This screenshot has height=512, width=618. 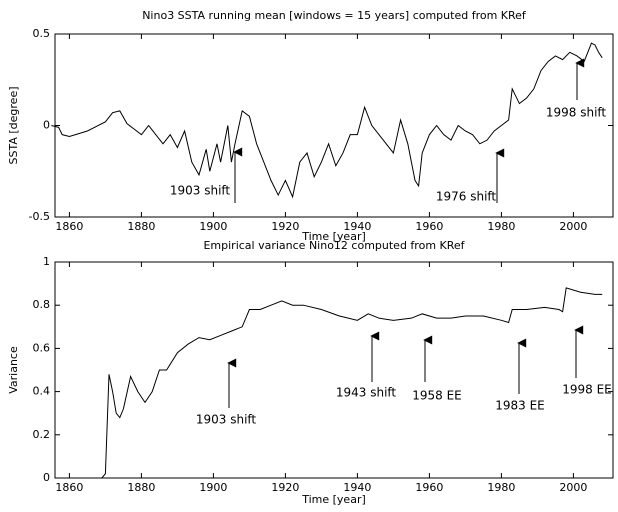 I want to click on y-axis-label: Variance, so click(x=13, y=370).